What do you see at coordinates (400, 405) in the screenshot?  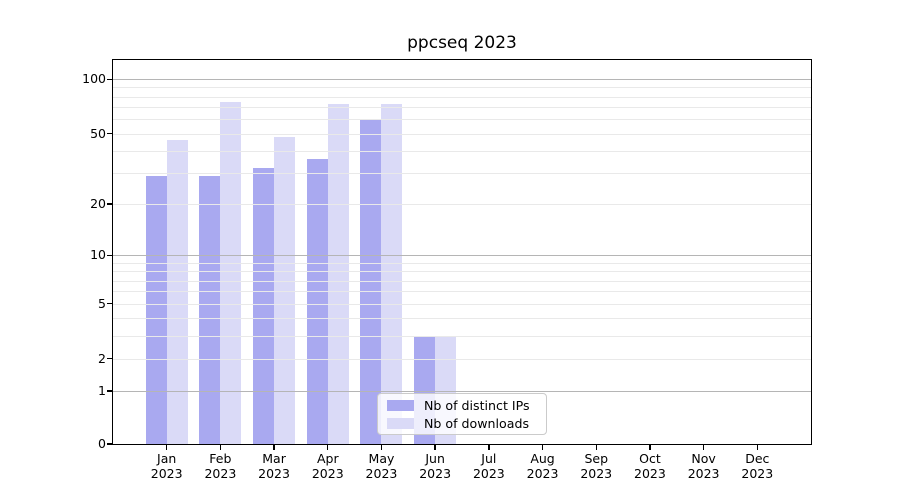 I see `legend-swatch-distinct-ips` at bounding box center [400, 405].